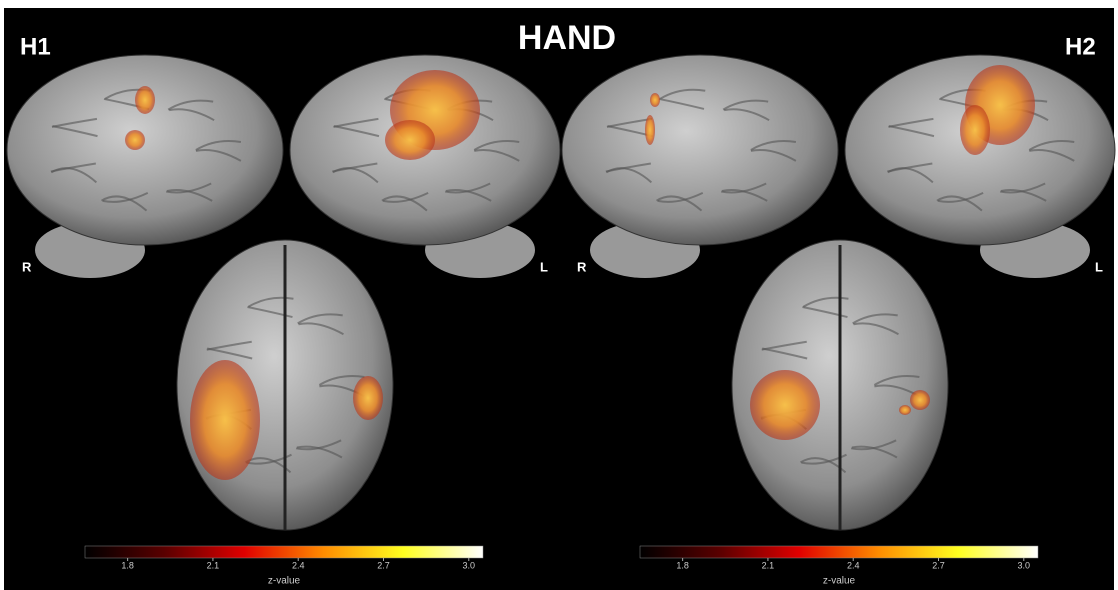  Describe the element at coordinates (567, 38) in the screenshot. I see `figure-title: HAND` at that location.